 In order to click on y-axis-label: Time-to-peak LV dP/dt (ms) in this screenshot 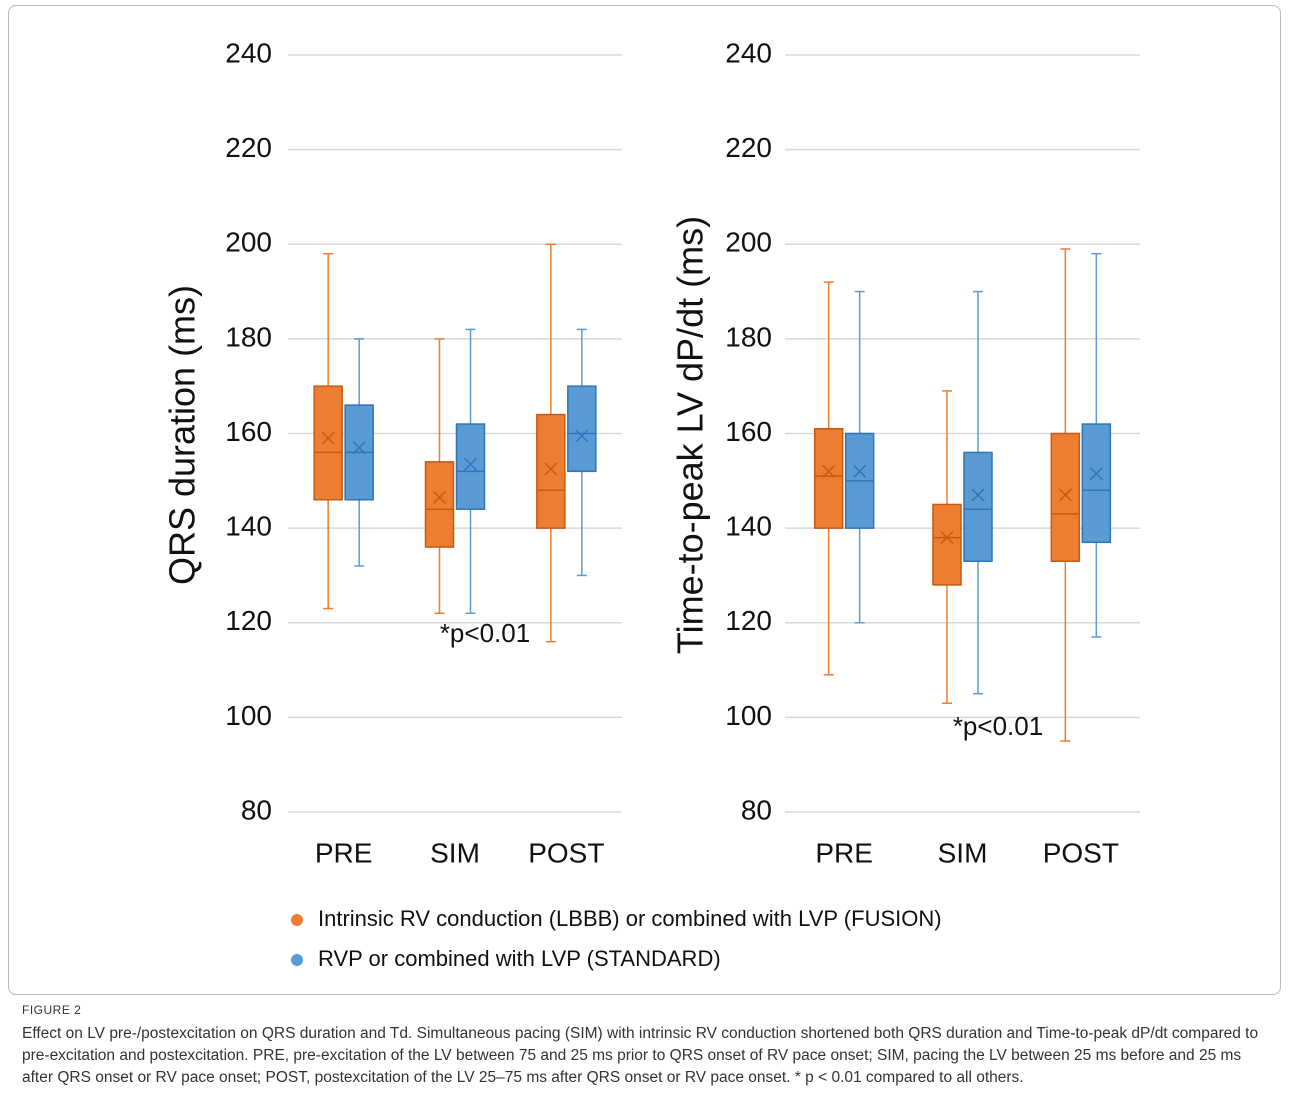, I will do `click(690, 435)`.